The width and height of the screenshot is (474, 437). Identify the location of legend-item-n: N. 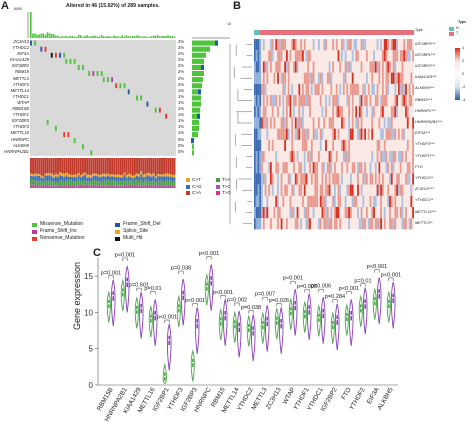
(454, 29).